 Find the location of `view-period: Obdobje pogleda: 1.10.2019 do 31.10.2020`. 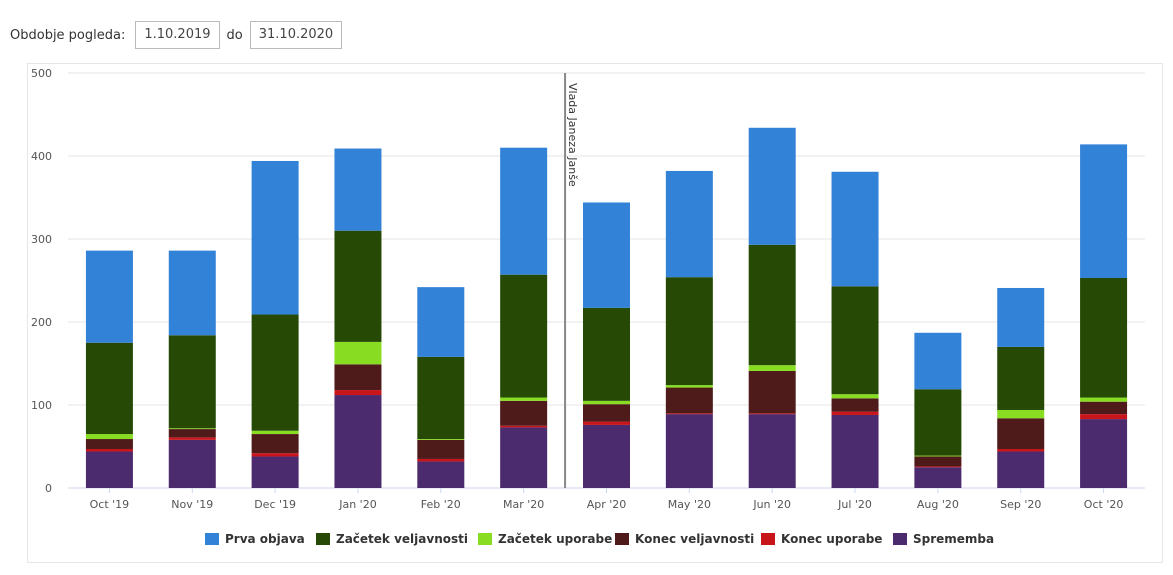

view-period: Obdobje pogleda: 1.10.2019 do 31.10.2020 is located at coordinates (176, 35).